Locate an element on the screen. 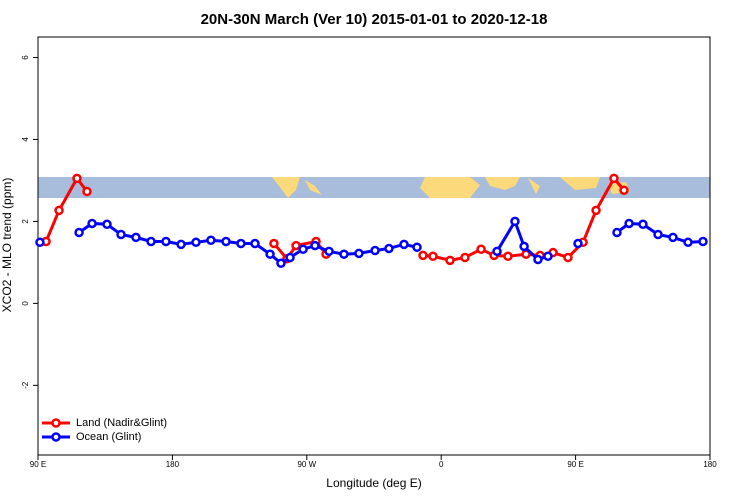 This screenshot has width=750, height=500. x-axis-label: Longitude (deg E) is located at coordinates (373, 483).